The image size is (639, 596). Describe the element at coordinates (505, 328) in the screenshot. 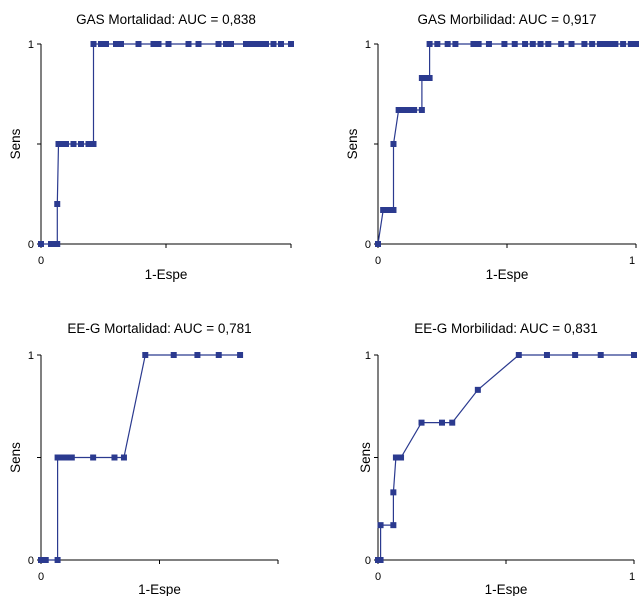

I see `chart-title: EE-G Morbilidad: AUC = 0,831` at that location.